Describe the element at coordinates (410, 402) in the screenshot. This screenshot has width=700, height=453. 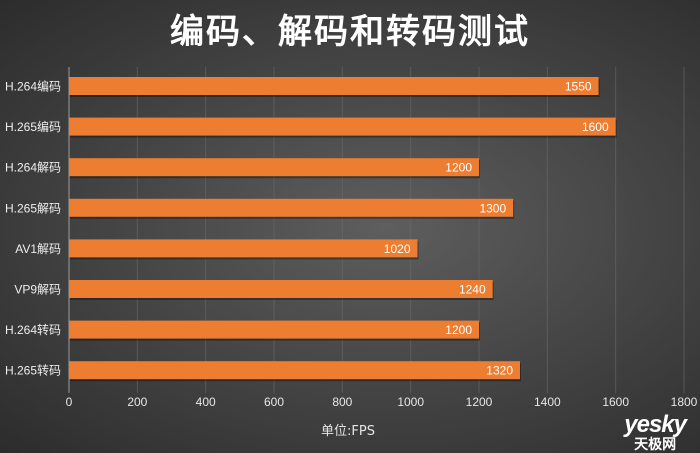
I see `x-tick-label: 1000` at that location.